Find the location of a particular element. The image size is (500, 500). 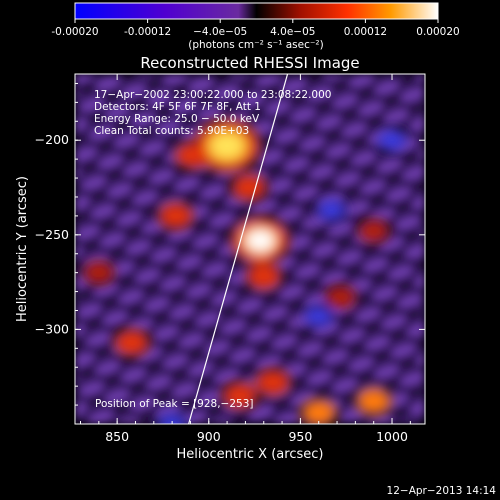

info-line-time: 17−Apr−2002 23:00:22.000 to 23:08:22.000 is located at coordinates (212, 95).